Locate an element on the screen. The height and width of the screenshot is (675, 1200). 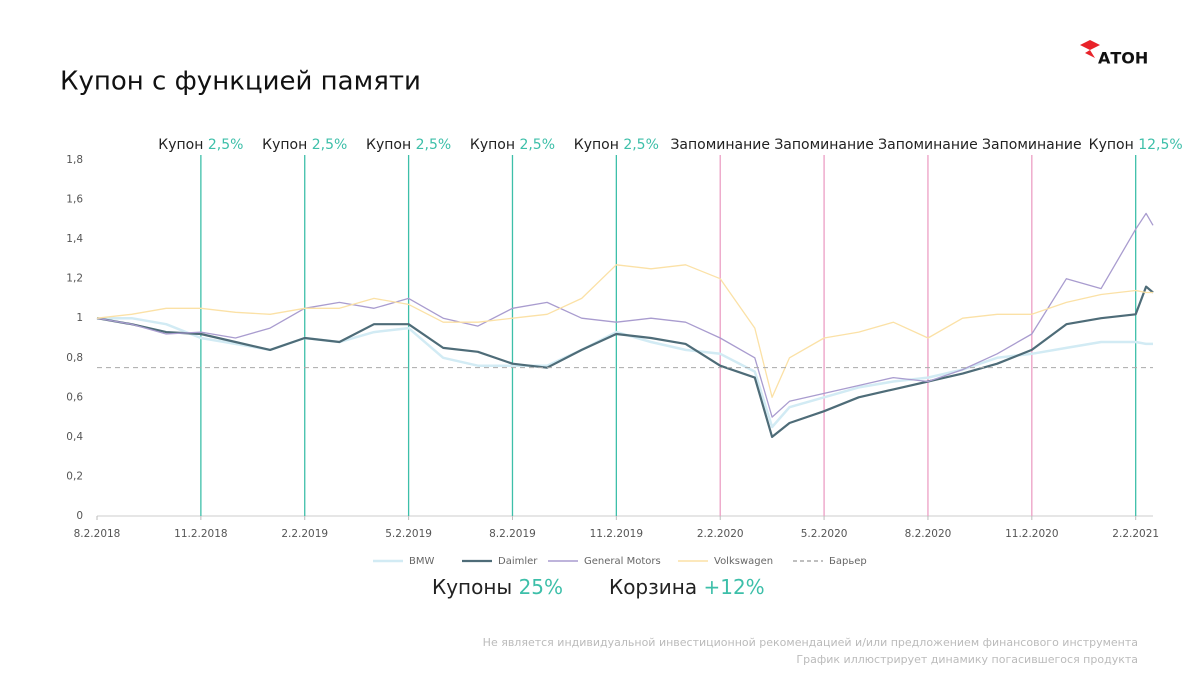
y-tick-label: 1 is located at coordinates (79, 318).